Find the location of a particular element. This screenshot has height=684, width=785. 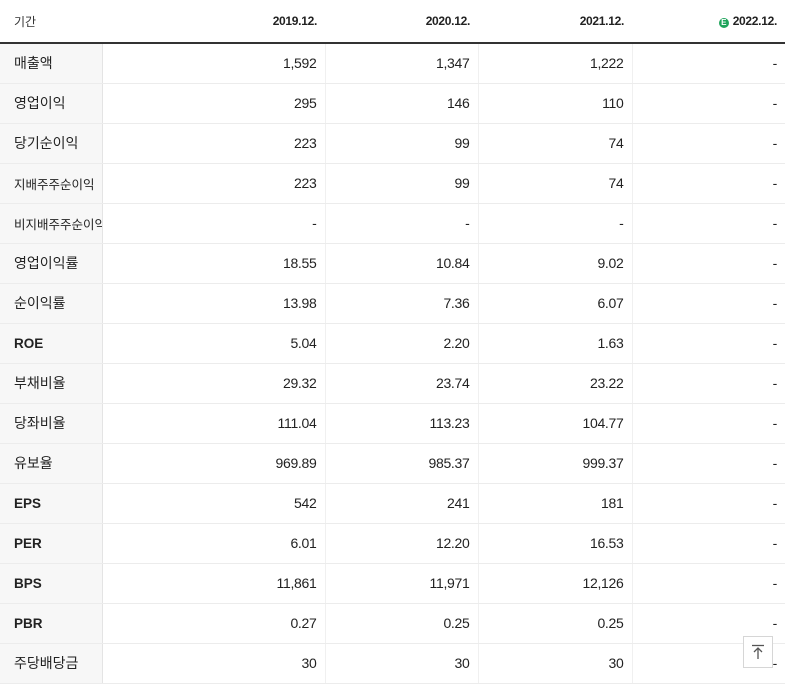

row-label: 지배주주순이익 is located at coordinates (51, 183).